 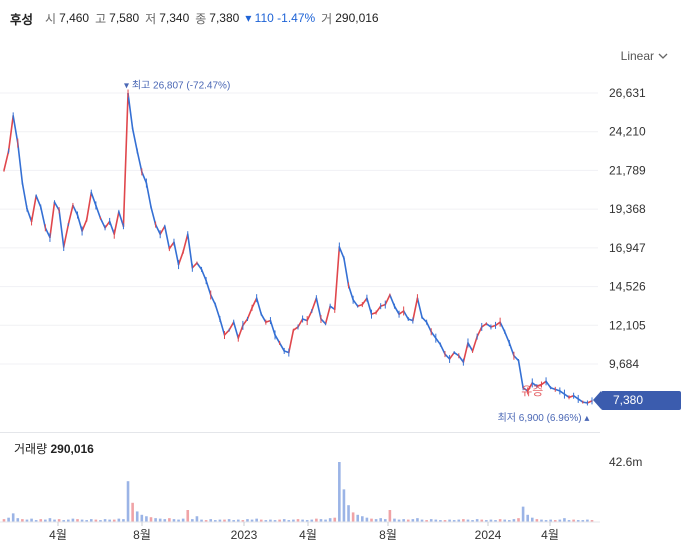 I want to click on high-label: 고, so click(x=101, y=18).